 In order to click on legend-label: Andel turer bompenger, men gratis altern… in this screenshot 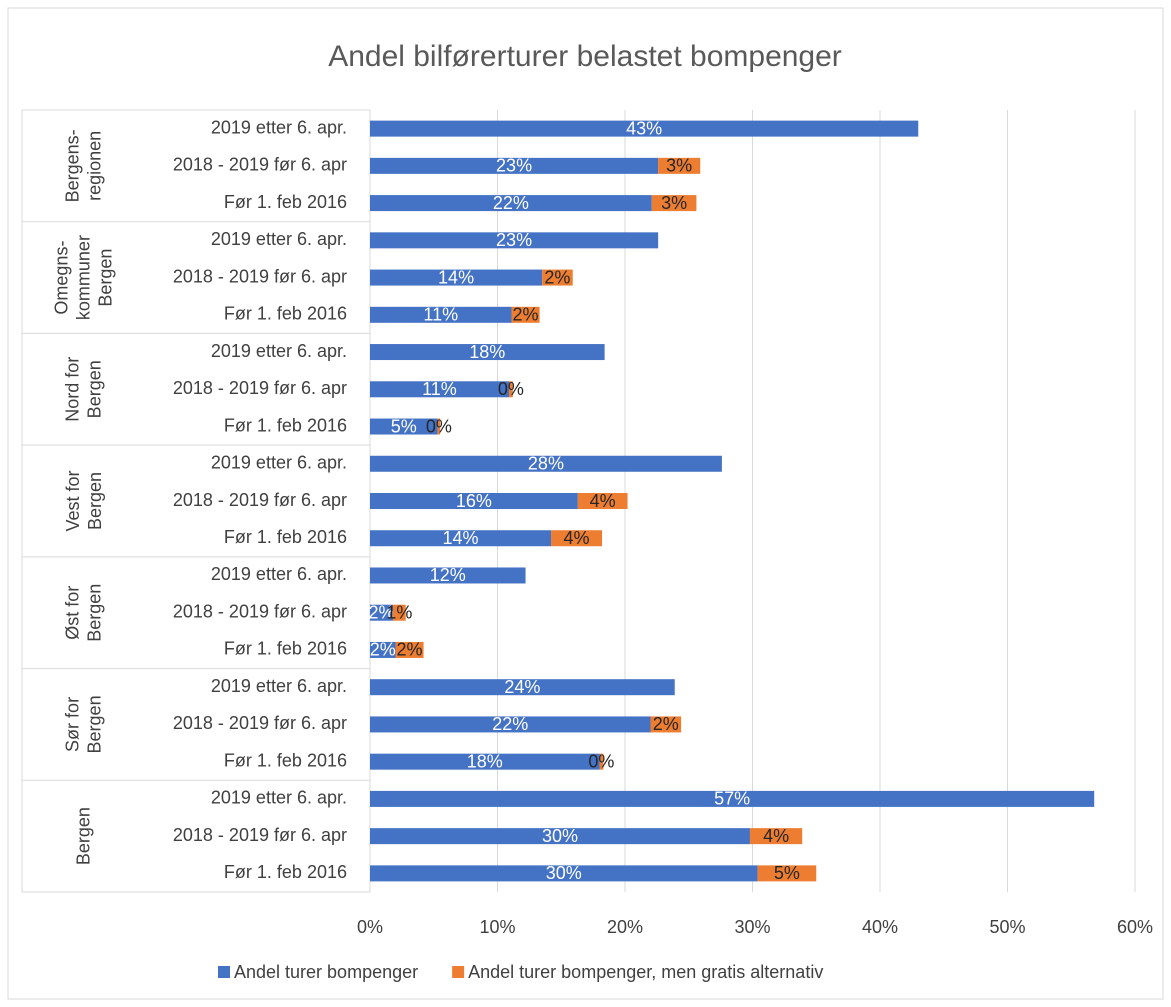, I will do `click(645, 972)`.